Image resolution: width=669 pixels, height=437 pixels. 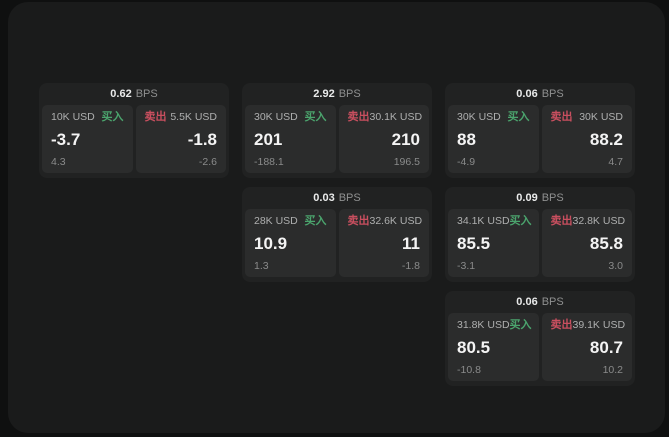 I want to click on buy-price: 88, so click(x=466, y=140).